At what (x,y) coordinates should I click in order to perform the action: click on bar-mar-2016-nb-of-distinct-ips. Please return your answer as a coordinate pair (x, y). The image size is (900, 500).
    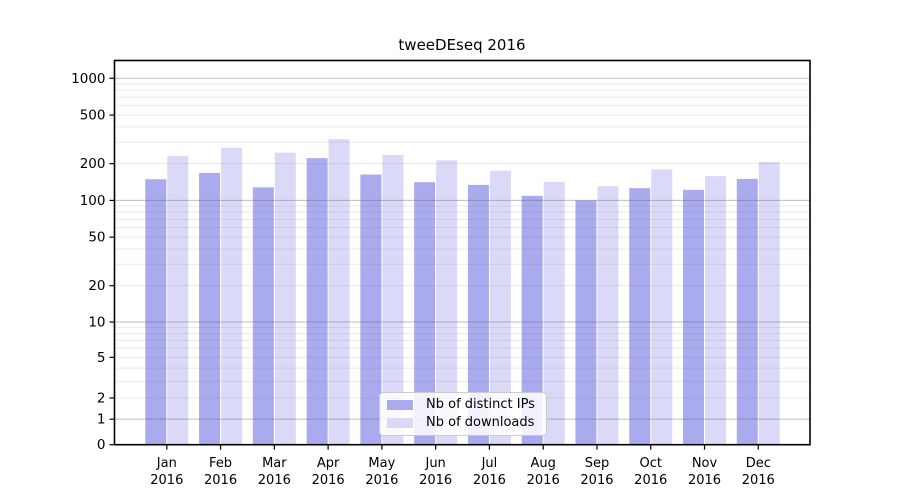
    Looking at the image, I should click on (263, 316).